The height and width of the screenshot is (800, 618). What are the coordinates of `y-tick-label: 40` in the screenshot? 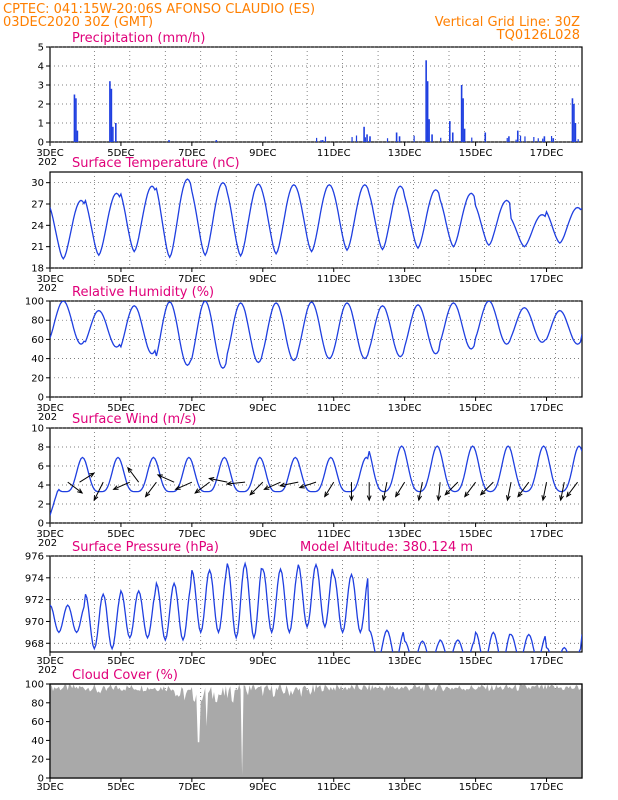 It's located at (37, 741).